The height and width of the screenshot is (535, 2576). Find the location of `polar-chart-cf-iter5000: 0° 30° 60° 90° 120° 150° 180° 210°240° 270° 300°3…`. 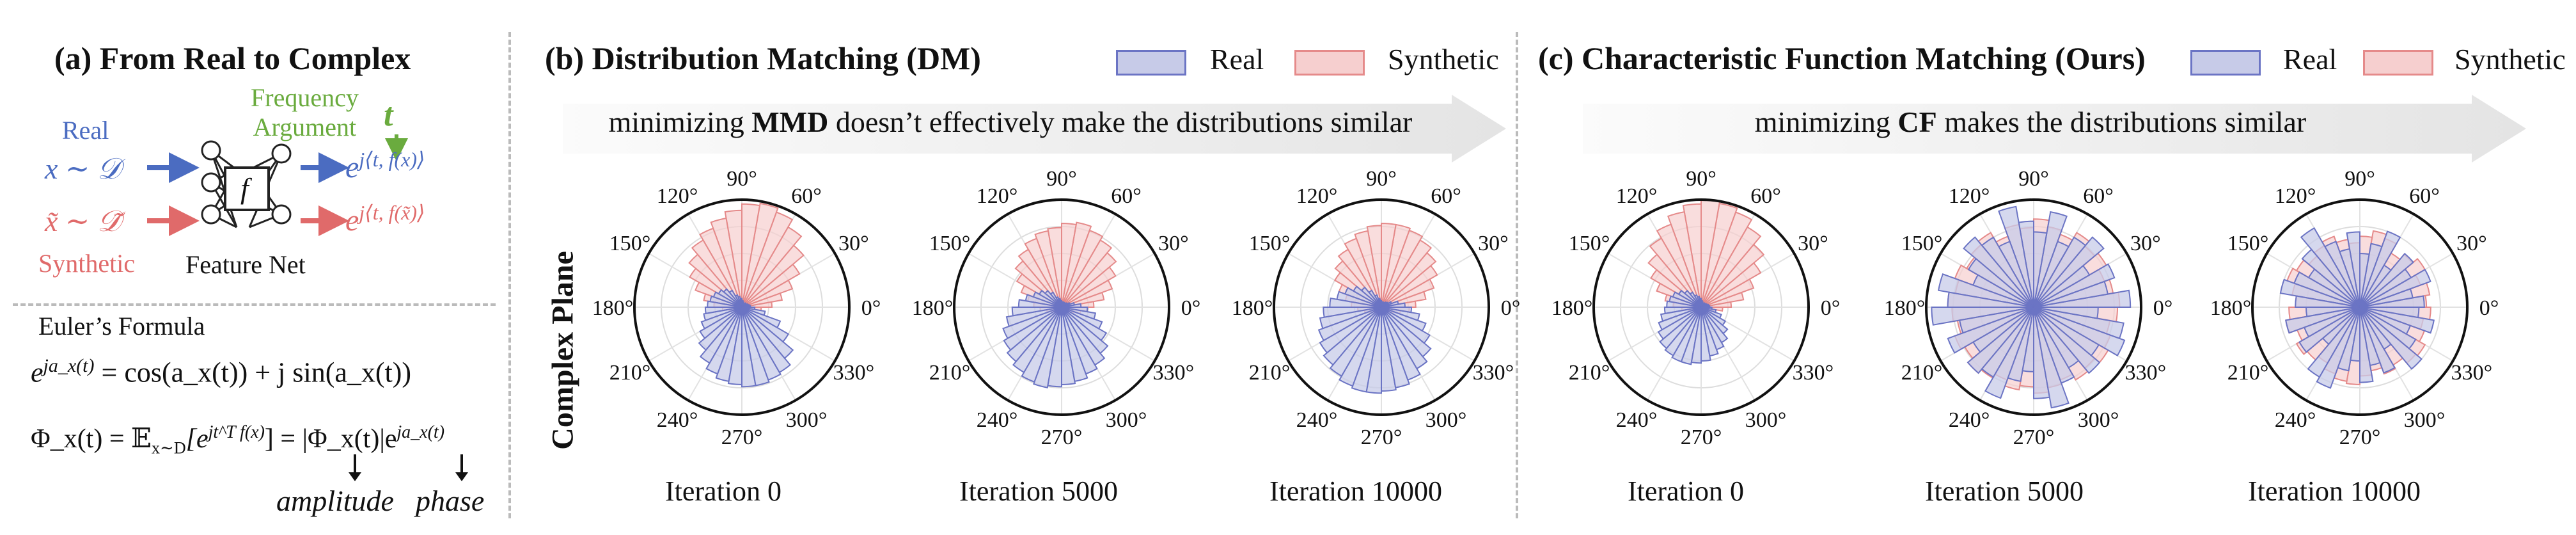

polar-chart-cf-iter5000: 0° 30° 60° 90° 120° 150° 180° 210°240° 270° 300°3… is located at coordinates (2028, 308).